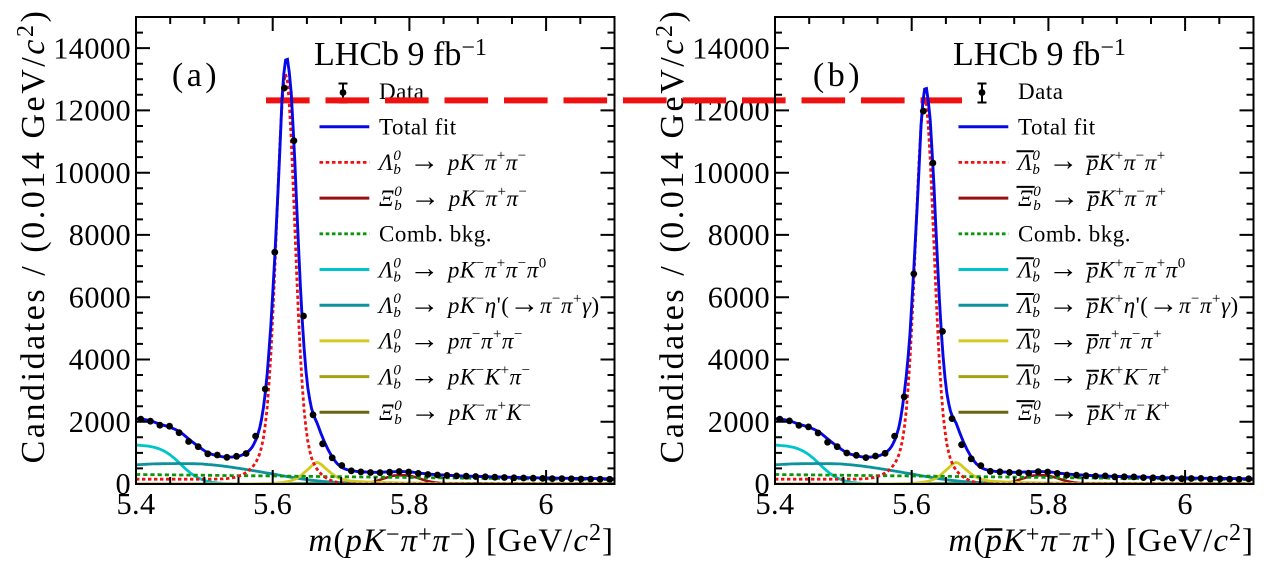 The width and height of the screenshot is (1268, 572). Describe the element at coordinates (1127, 304) in the screenshot. I see `svg-text: Λ0b​ → pK+η'(→π−π+γ)` at that location.